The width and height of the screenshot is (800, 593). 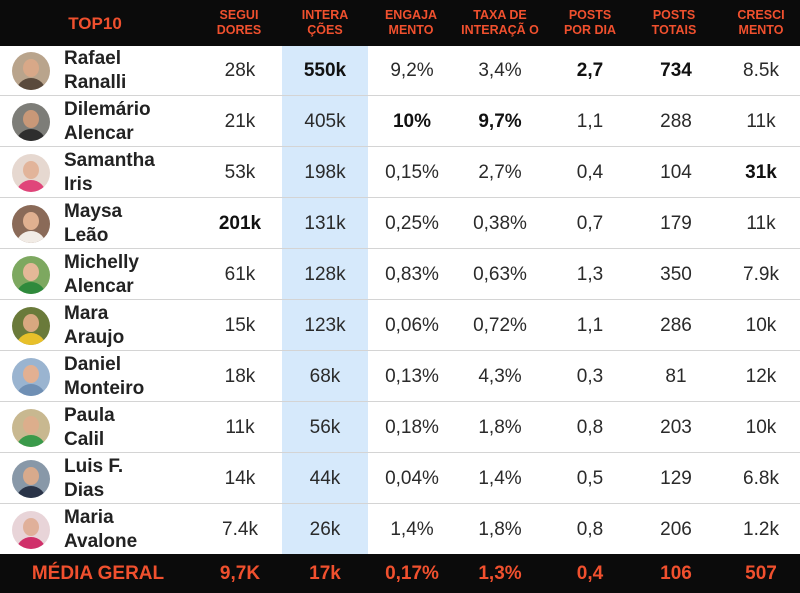 I want to click on cell-interacoes: 26k, so click(x=325, y=529).